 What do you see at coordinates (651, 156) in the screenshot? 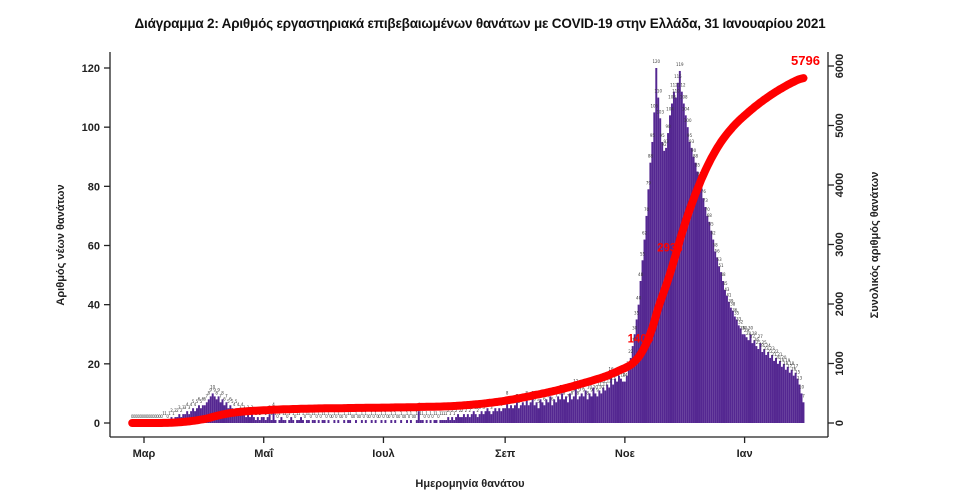
I see `bar-value-label: 88` at bounding box center [651, 156].